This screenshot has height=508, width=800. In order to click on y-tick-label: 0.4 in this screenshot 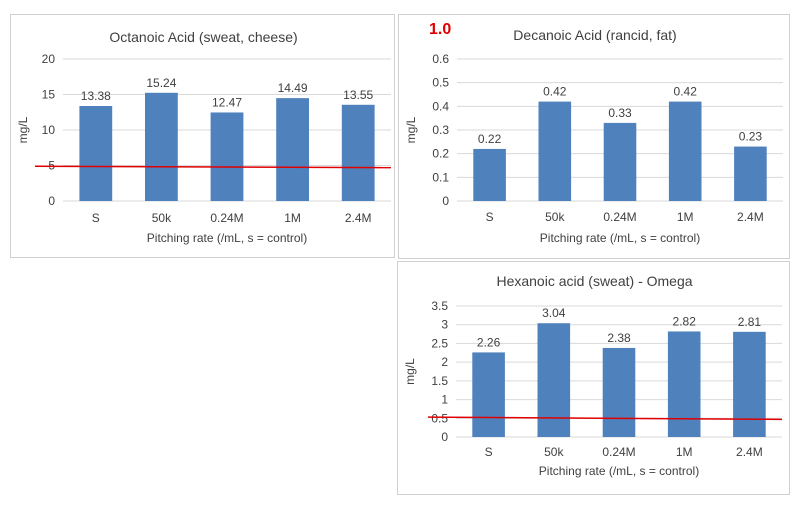, I will do `click(440, 106)`.